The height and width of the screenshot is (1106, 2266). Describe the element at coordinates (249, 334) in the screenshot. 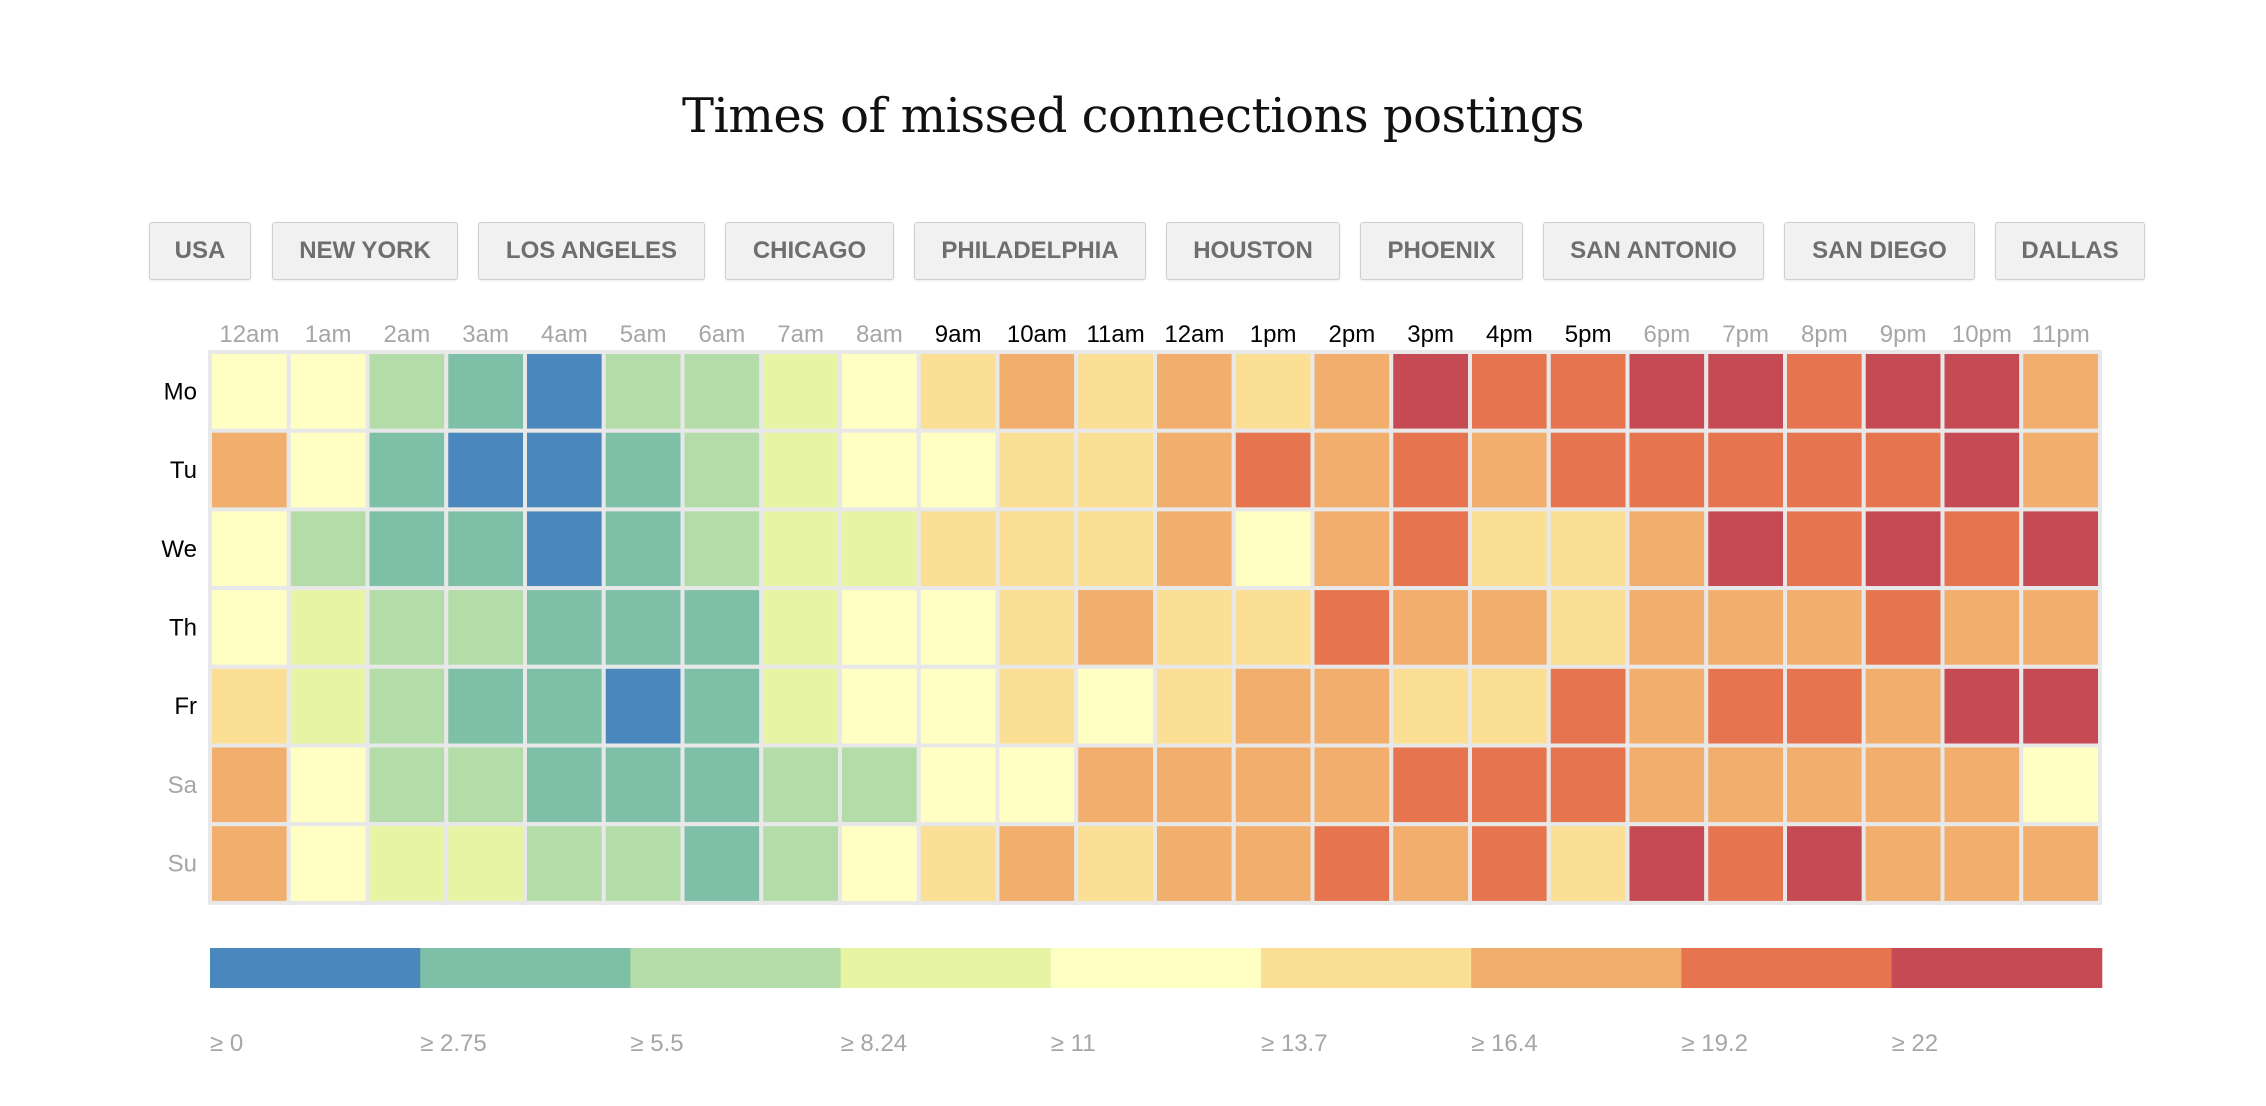

I see `x-tick-label: 12am` at that location.